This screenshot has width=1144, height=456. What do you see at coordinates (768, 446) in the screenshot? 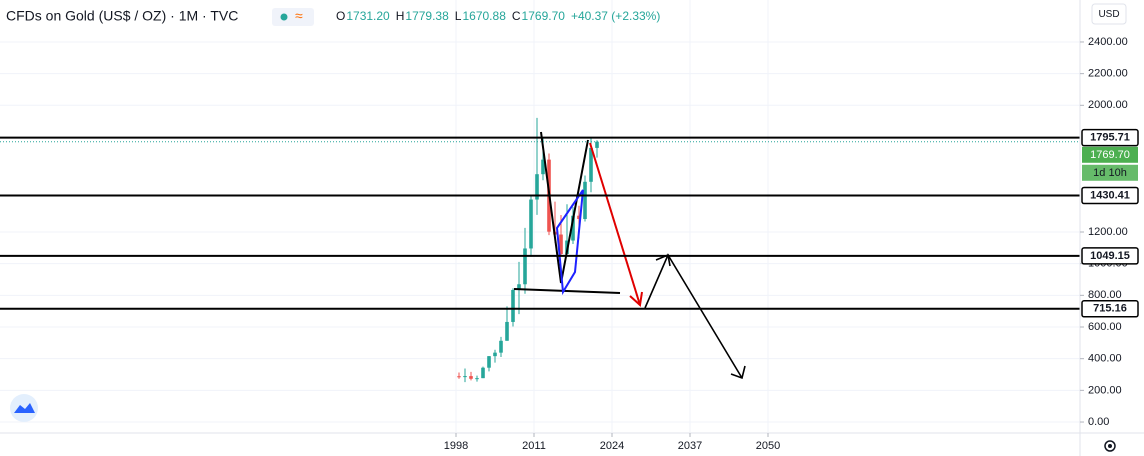
I see `x-tick-label: 2050` at bounding box center [768, 446].